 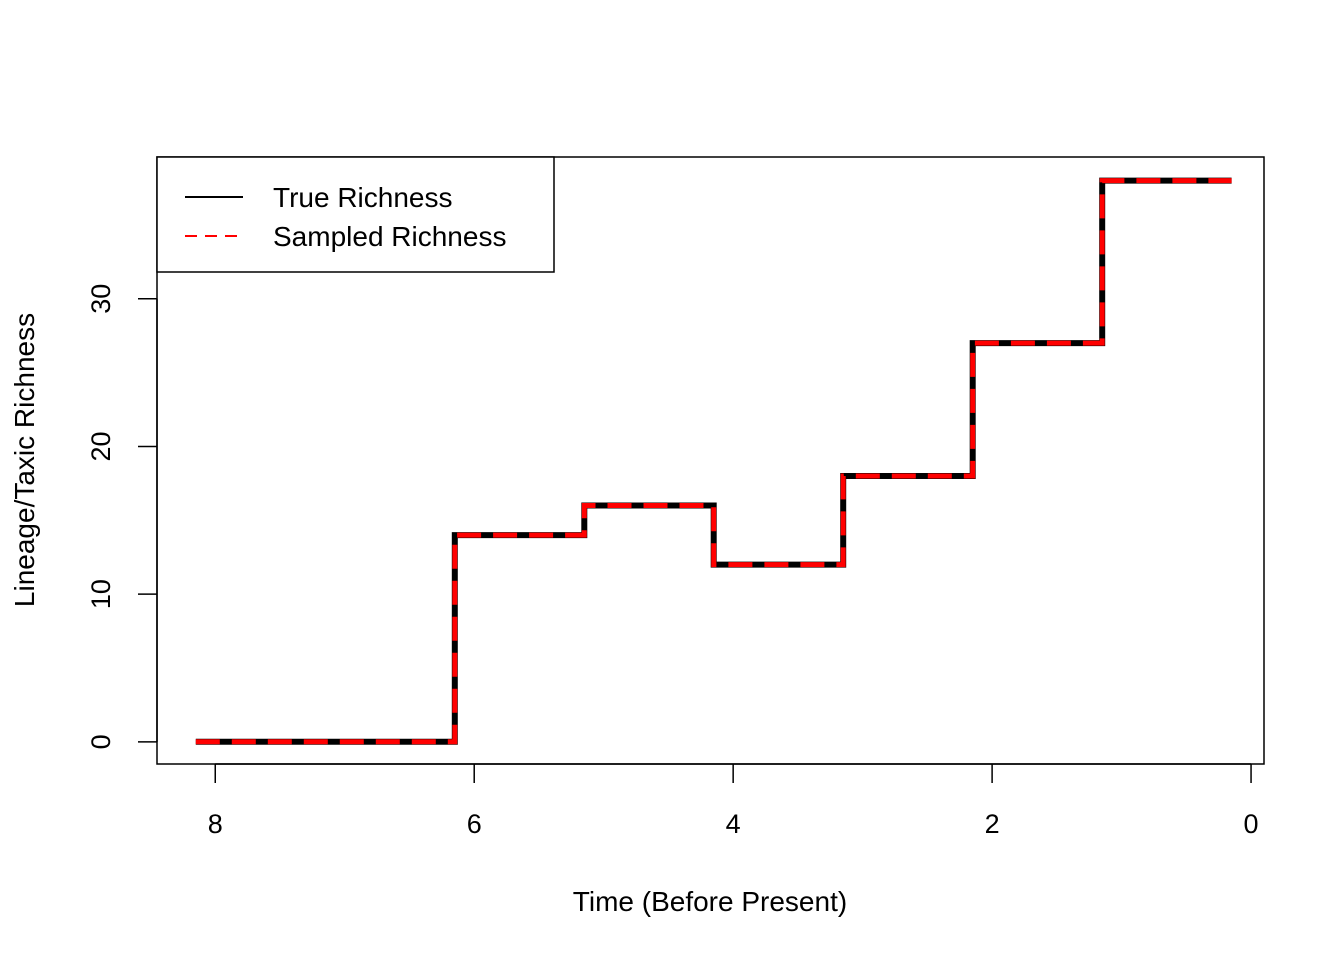 What do you see at coordinates (389, 236) in the screenshot?
I see `legend-label-sampled-richness: Sampled Richness` at bounding box center [389, 236].